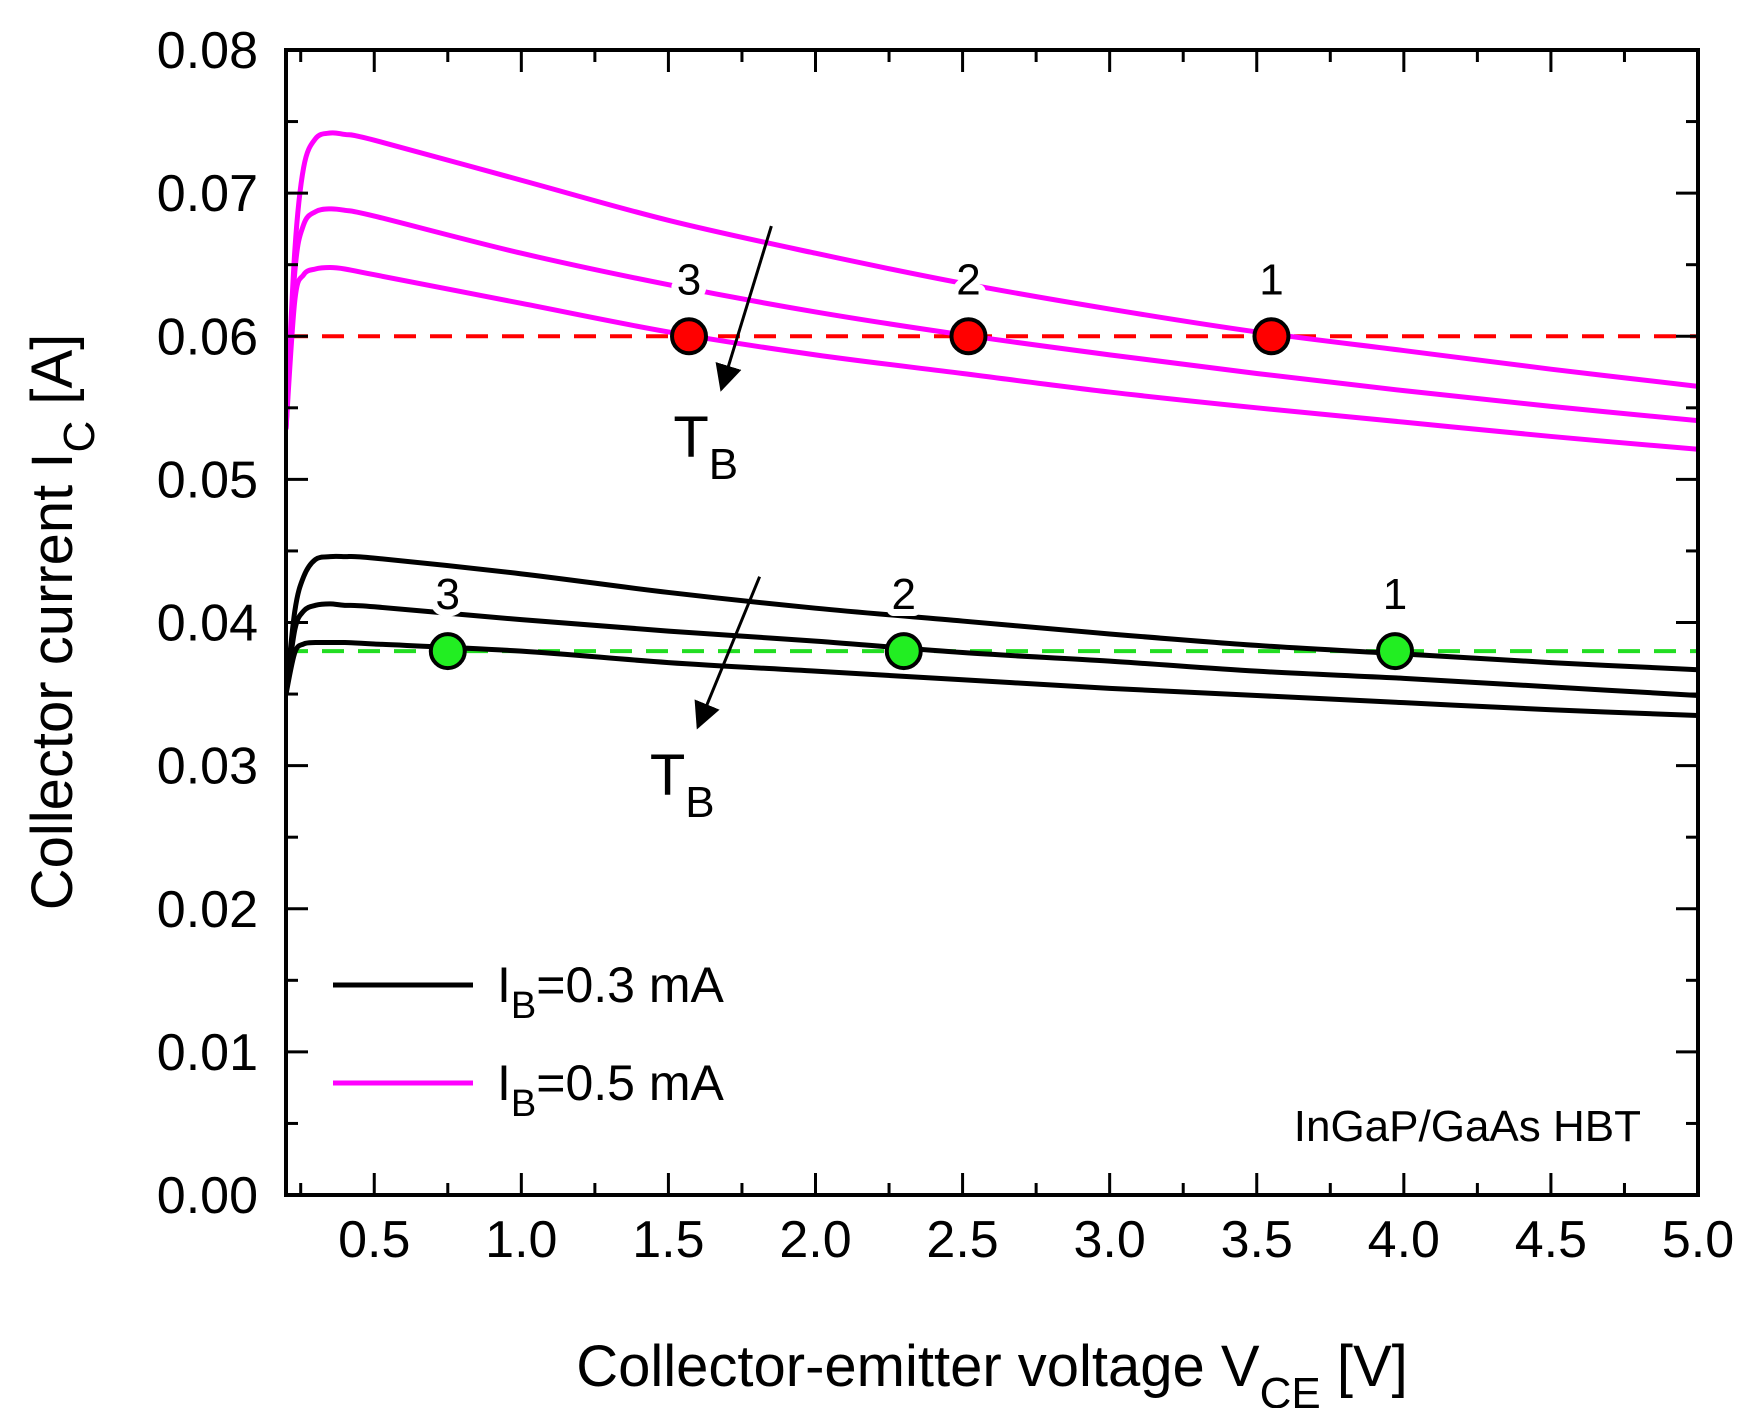 This screenshot has width=1756, height=1408. What do you see at coordinates (207, 910) in the screenshot?
I see `y-tick-label: 0.02` at bounding box center [207, 910].